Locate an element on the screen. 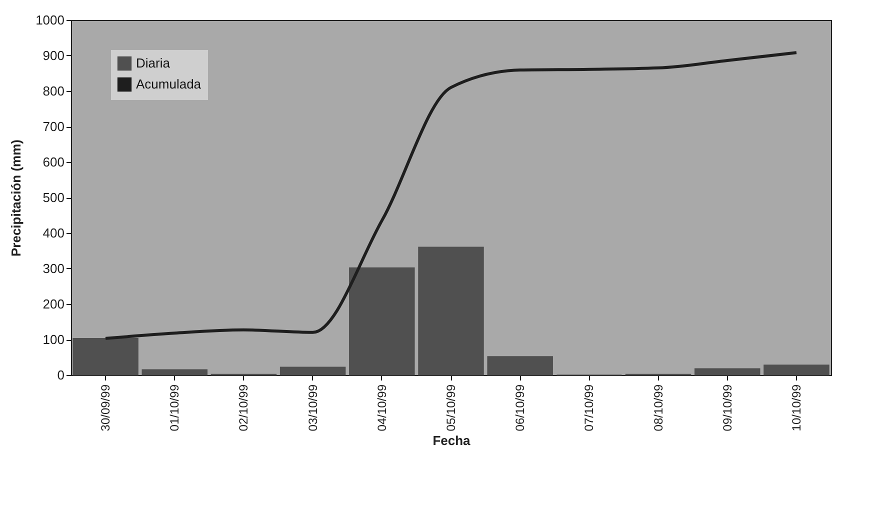 This screenshot has height=531, width=896. x-tick-label: 07/10/99 is located at coordinates (589, 408).